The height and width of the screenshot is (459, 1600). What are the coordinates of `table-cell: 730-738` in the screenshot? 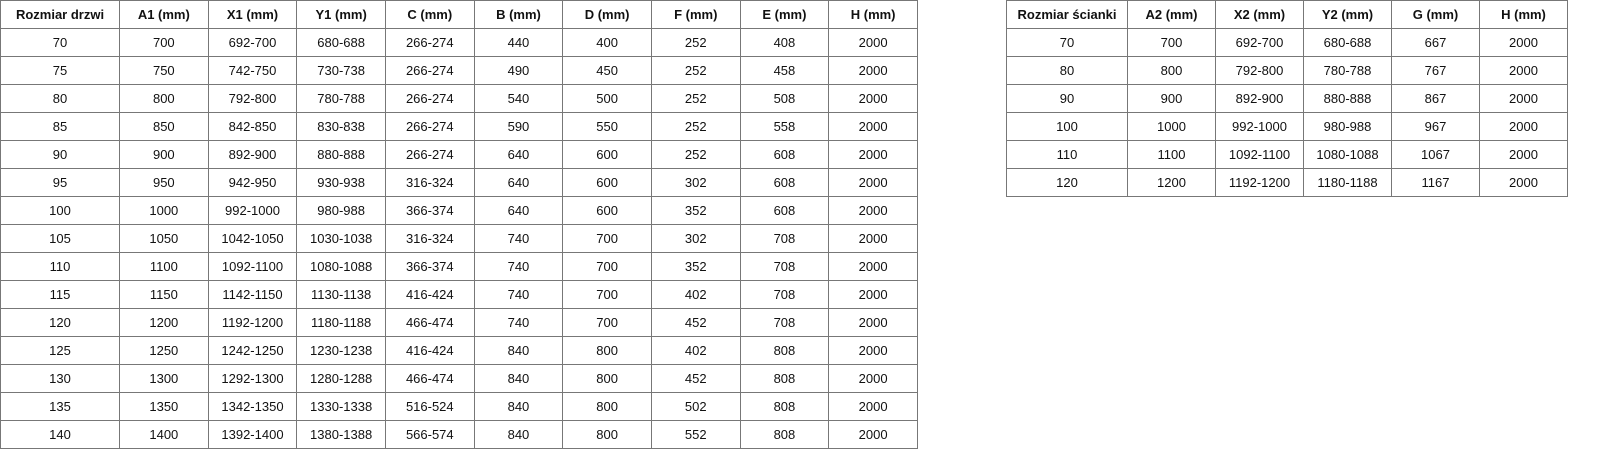 It's located at (341, 70).